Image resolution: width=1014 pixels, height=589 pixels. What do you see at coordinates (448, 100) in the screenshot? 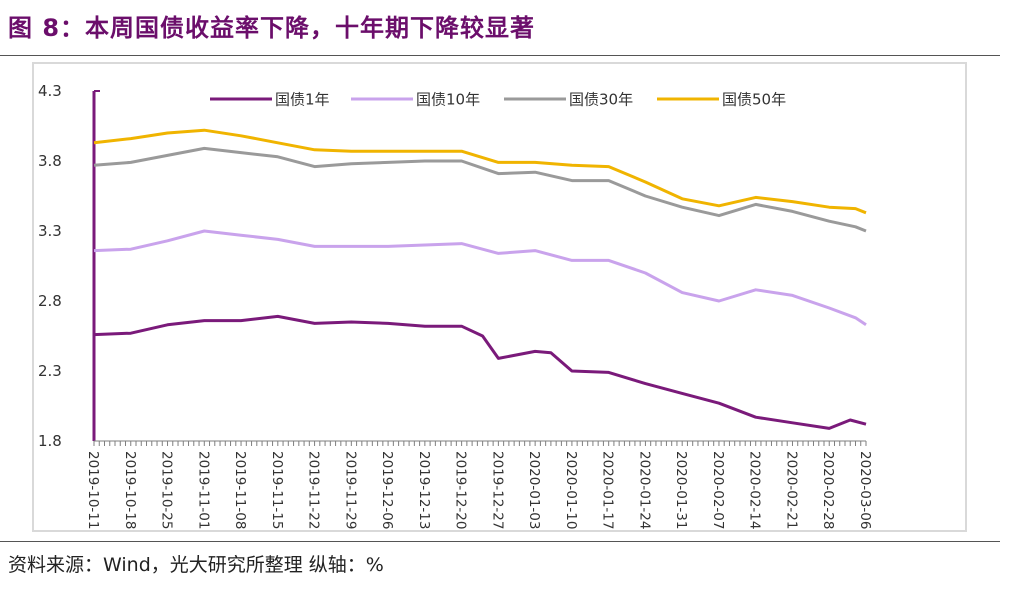
I see `legend-label: 国债10年` at bounding box center [448, 100].